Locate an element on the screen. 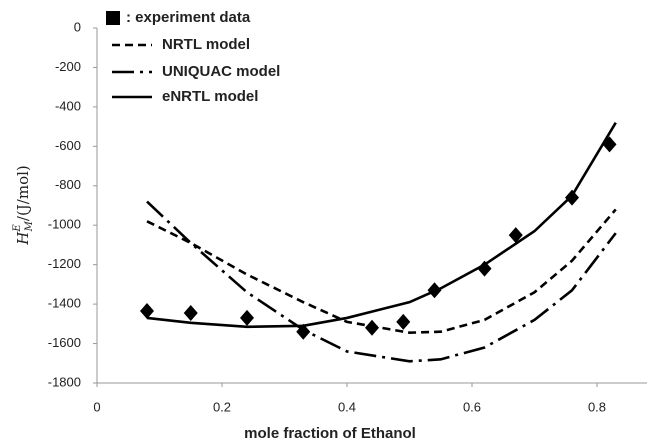 The height and width of the screenshot is (445, 647). x-tick-label: 0.4 is located at coordinates (347, 406).